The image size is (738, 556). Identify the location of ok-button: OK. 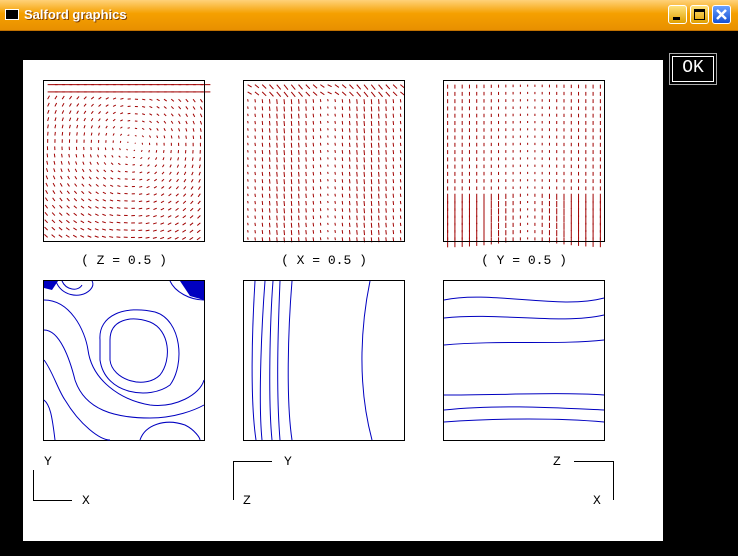
(693, 69).